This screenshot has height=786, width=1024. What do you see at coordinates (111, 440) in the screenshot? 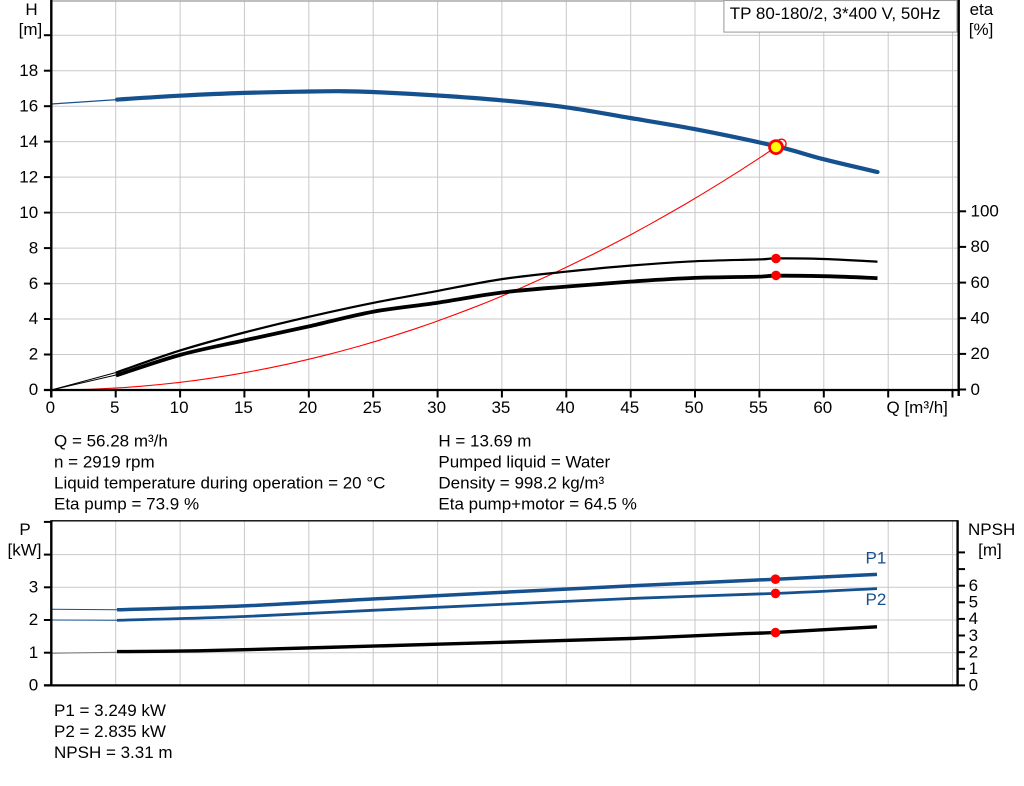
I see `svg-text: Q = 56.28 m³/h` at bounding box center [111, 440].